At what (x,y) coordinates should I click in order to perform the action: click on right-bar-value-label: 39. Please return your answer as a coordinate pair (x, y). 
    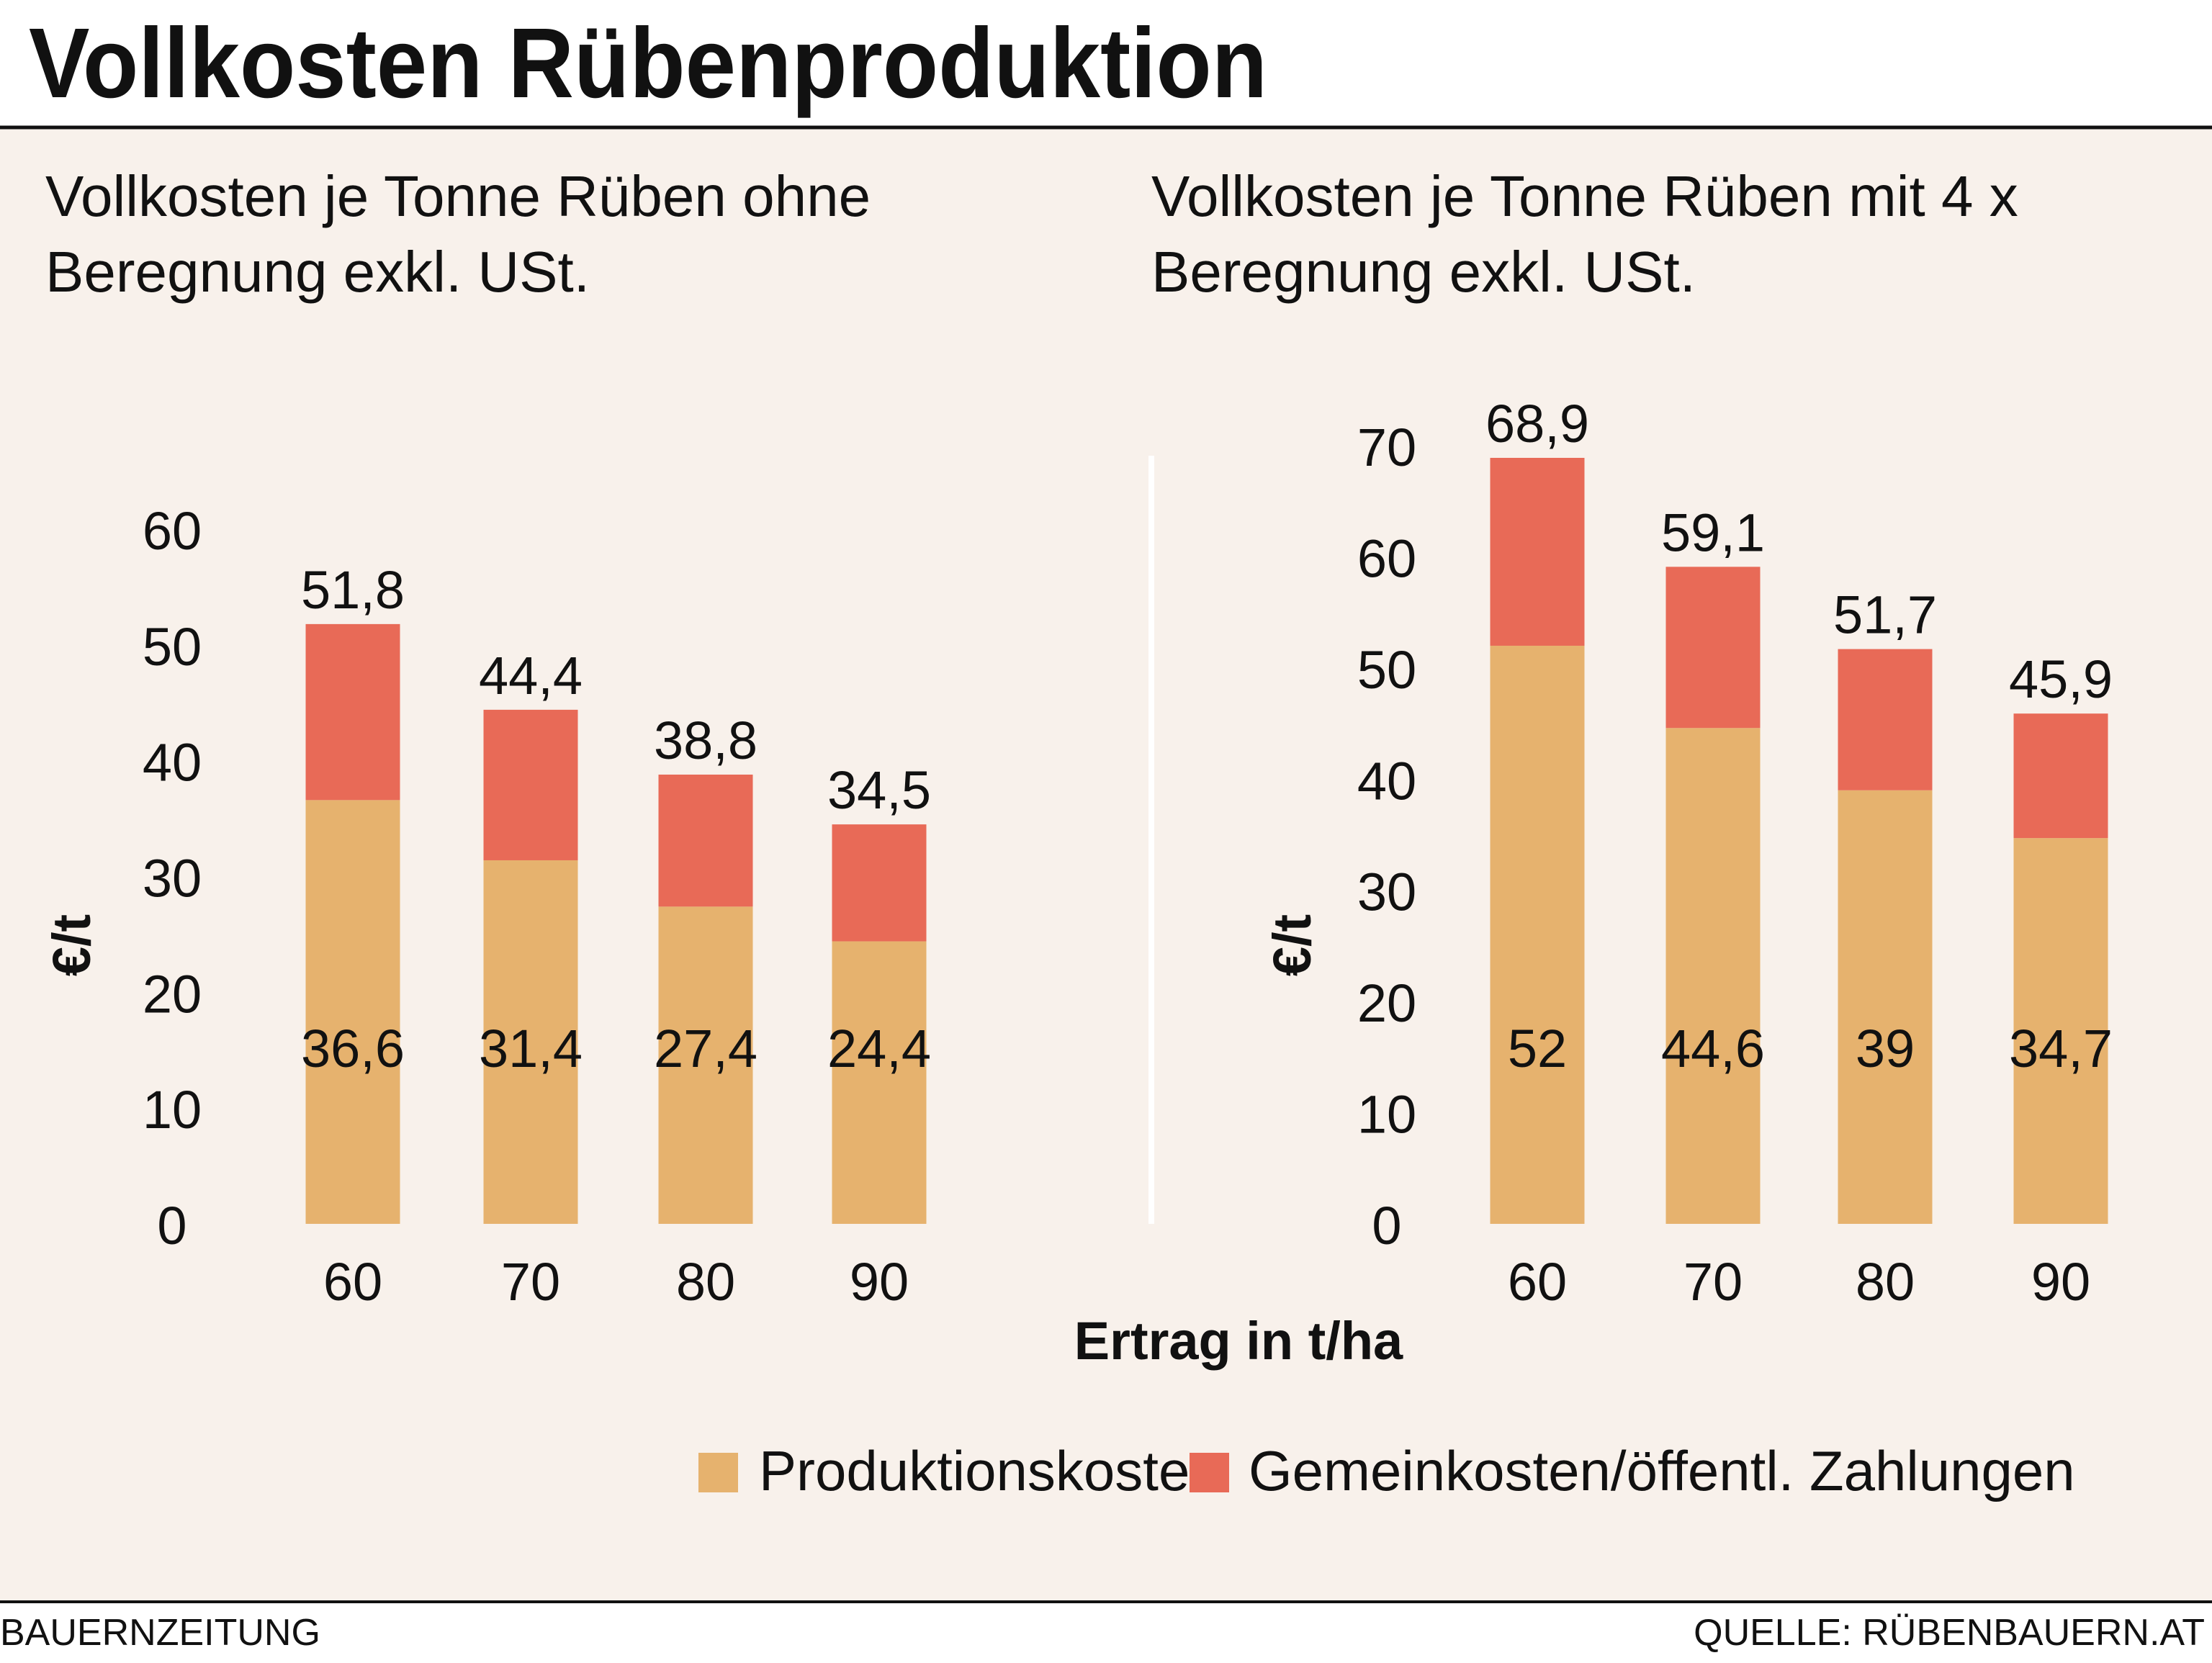
    Looking at the image, I should click on (1885, 1048).